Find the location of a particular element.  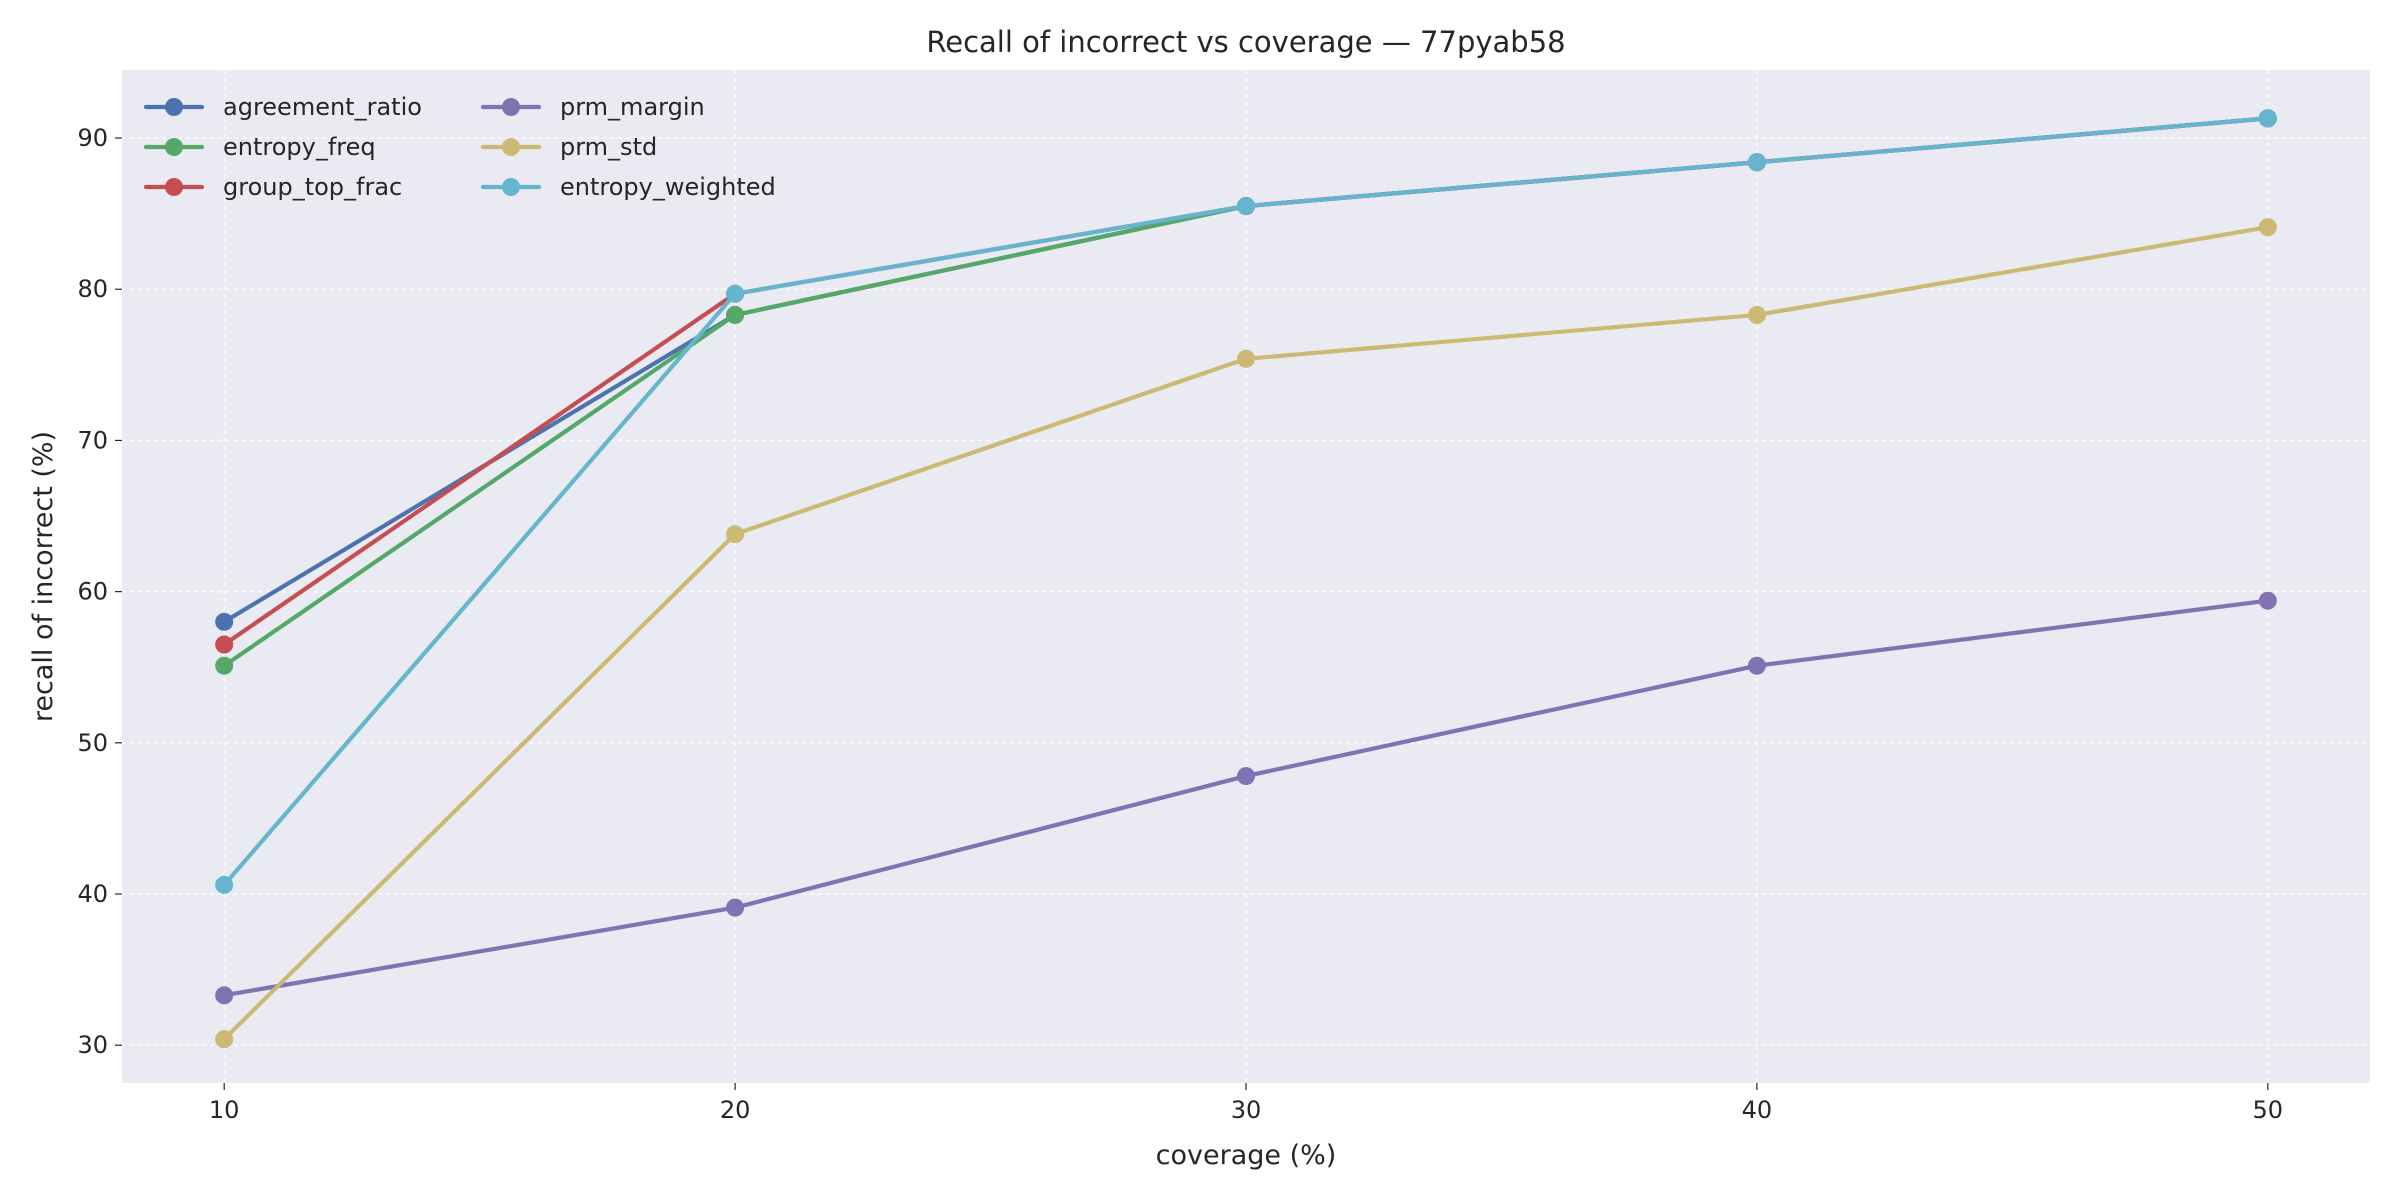

y-tick-label: 50 is located at coordinates (92, 743).